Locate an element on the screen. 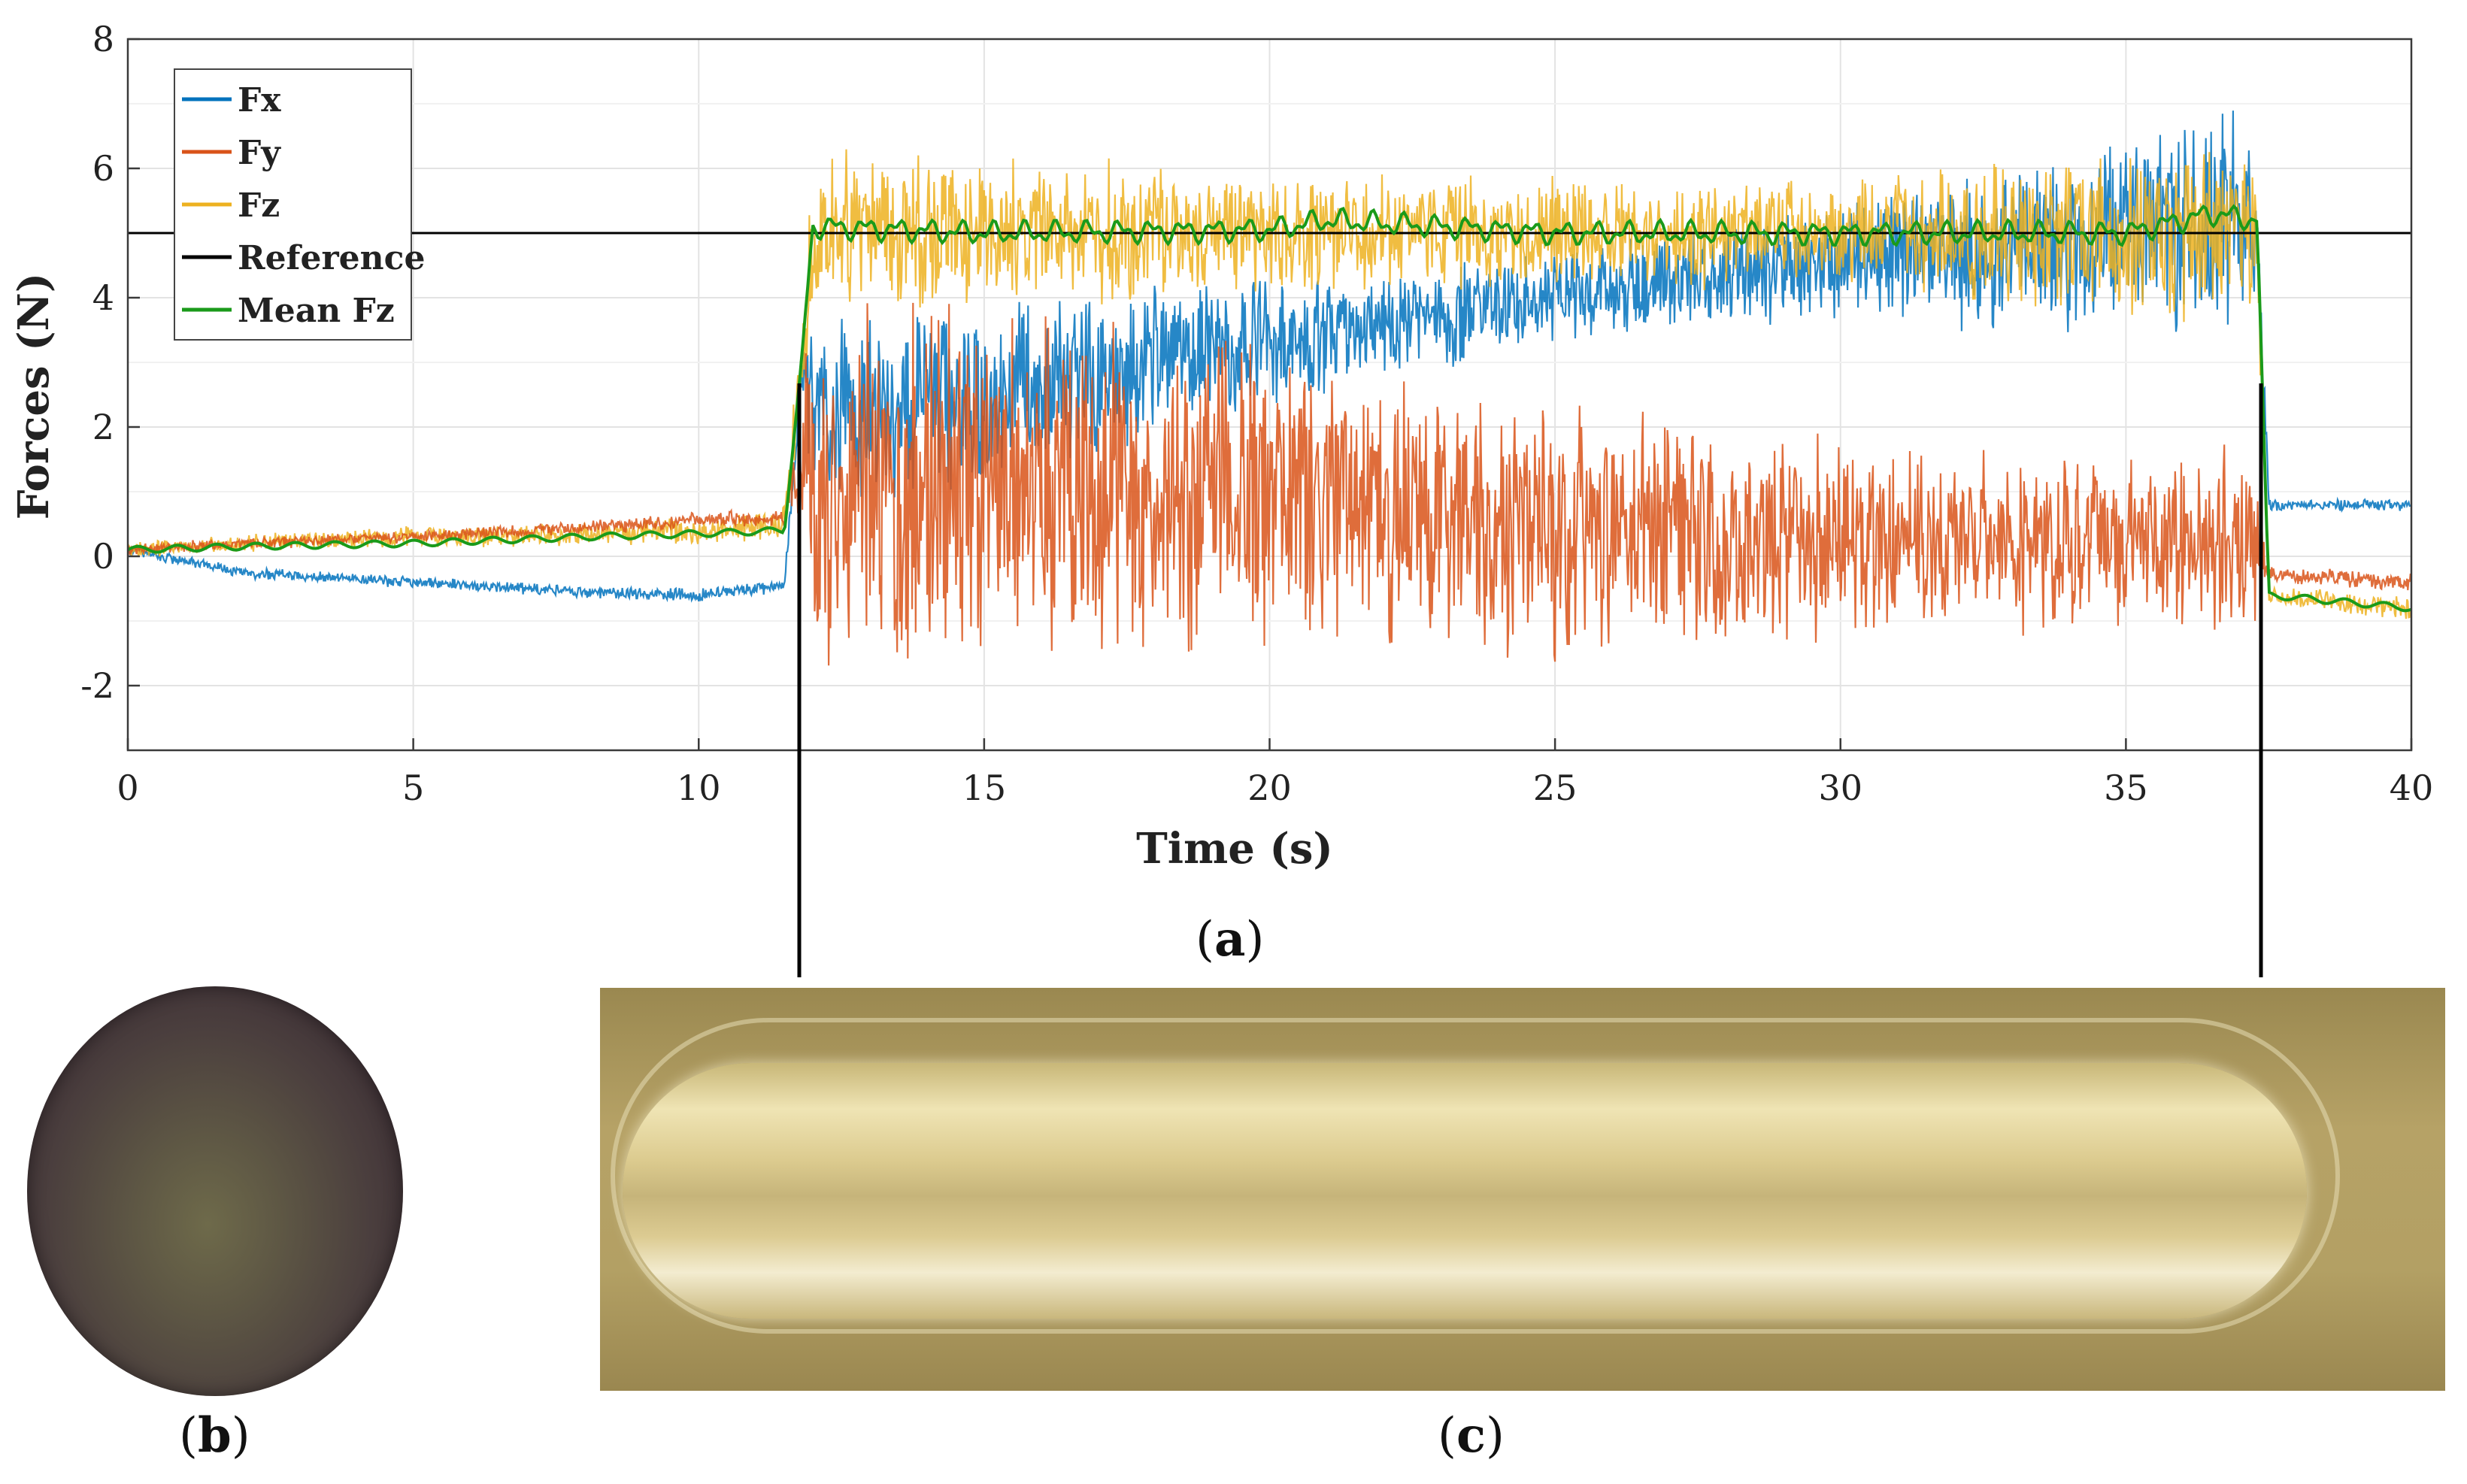  legend-label-mean-fz: Mean Fz is located at coordinates (317, 311).